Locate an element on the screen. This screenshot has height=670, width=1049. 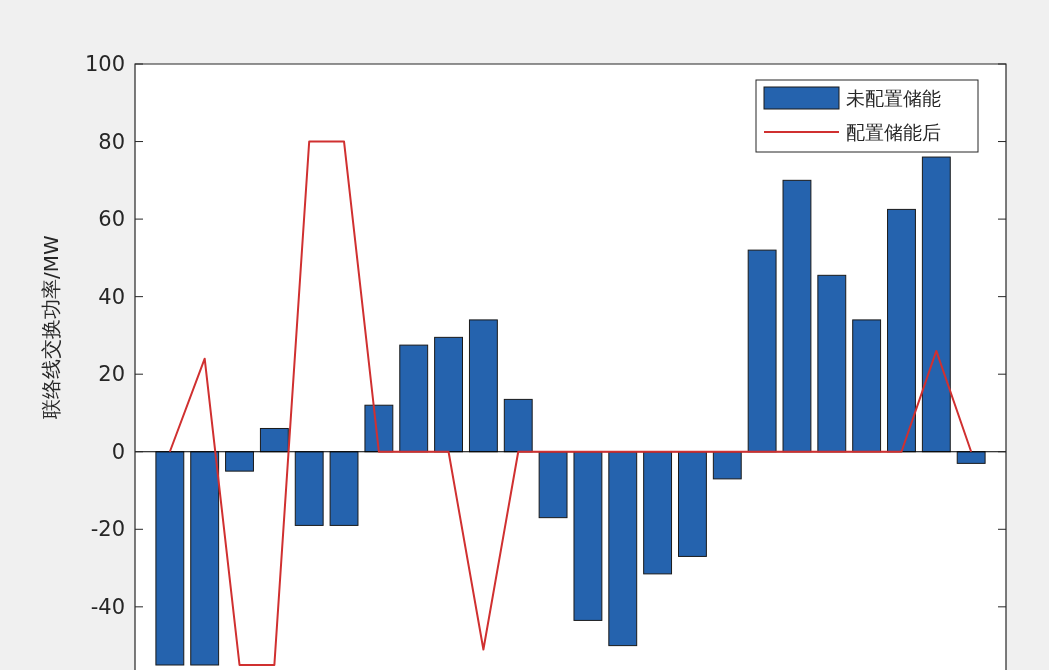
y-tick-label: 100 is located at coordinates (104, 64).